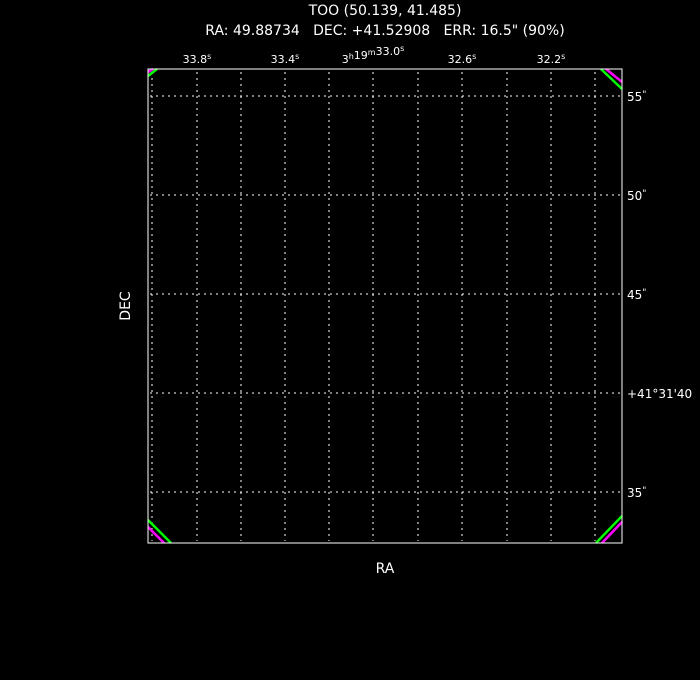 The width and height of the screenshot is (700, 680). What do you see at coordinates (636, 493) in the screenshot?
I see `dec-tick-label: 35"` at bounding box center [636, 493].